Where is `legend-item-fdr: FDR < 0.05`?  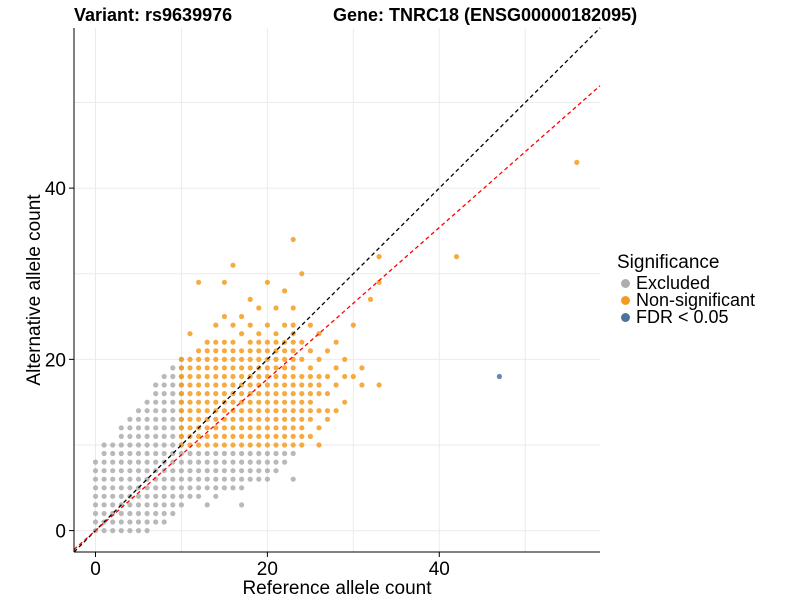
legend-item-fdr: FDR < 0.05 is located at coordinates (686, 317).